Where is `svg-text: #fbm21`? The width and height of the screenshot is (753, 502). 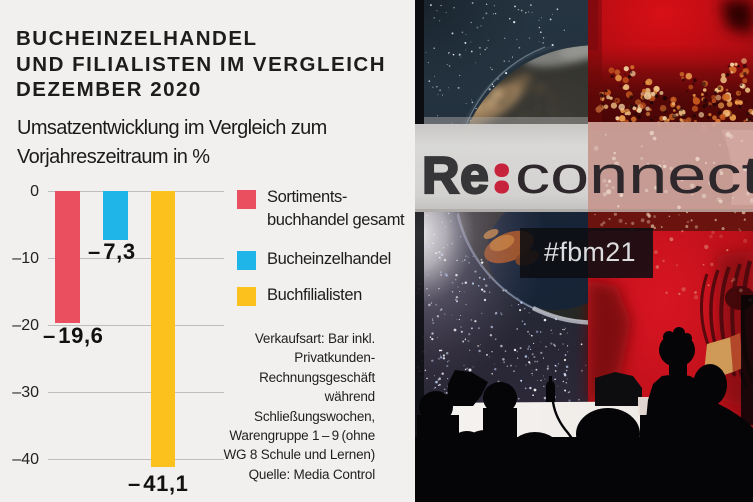 svg-text: #fbm21 is located at coordinates (590, 252).